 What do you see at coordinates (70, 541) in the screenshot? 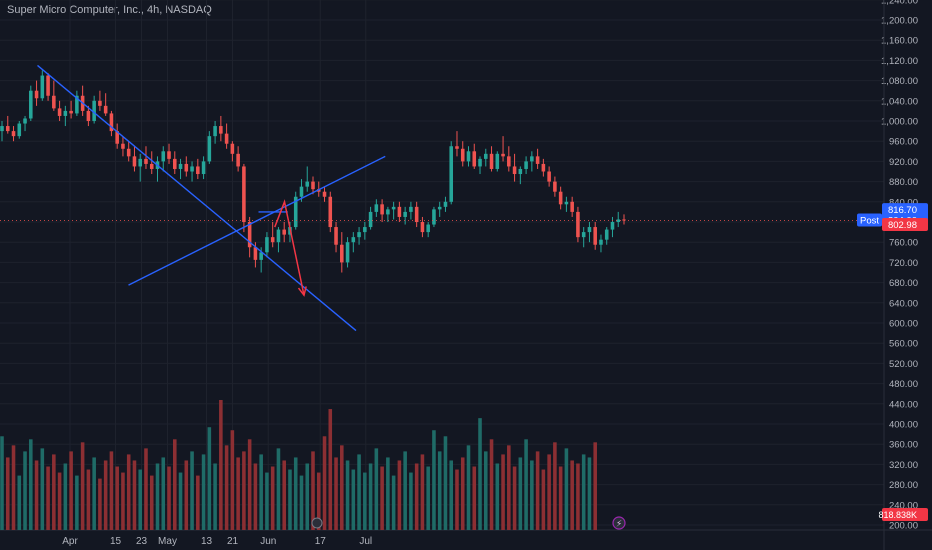
I see `x-tick-label: Apr` at bounding box center [70, 541].